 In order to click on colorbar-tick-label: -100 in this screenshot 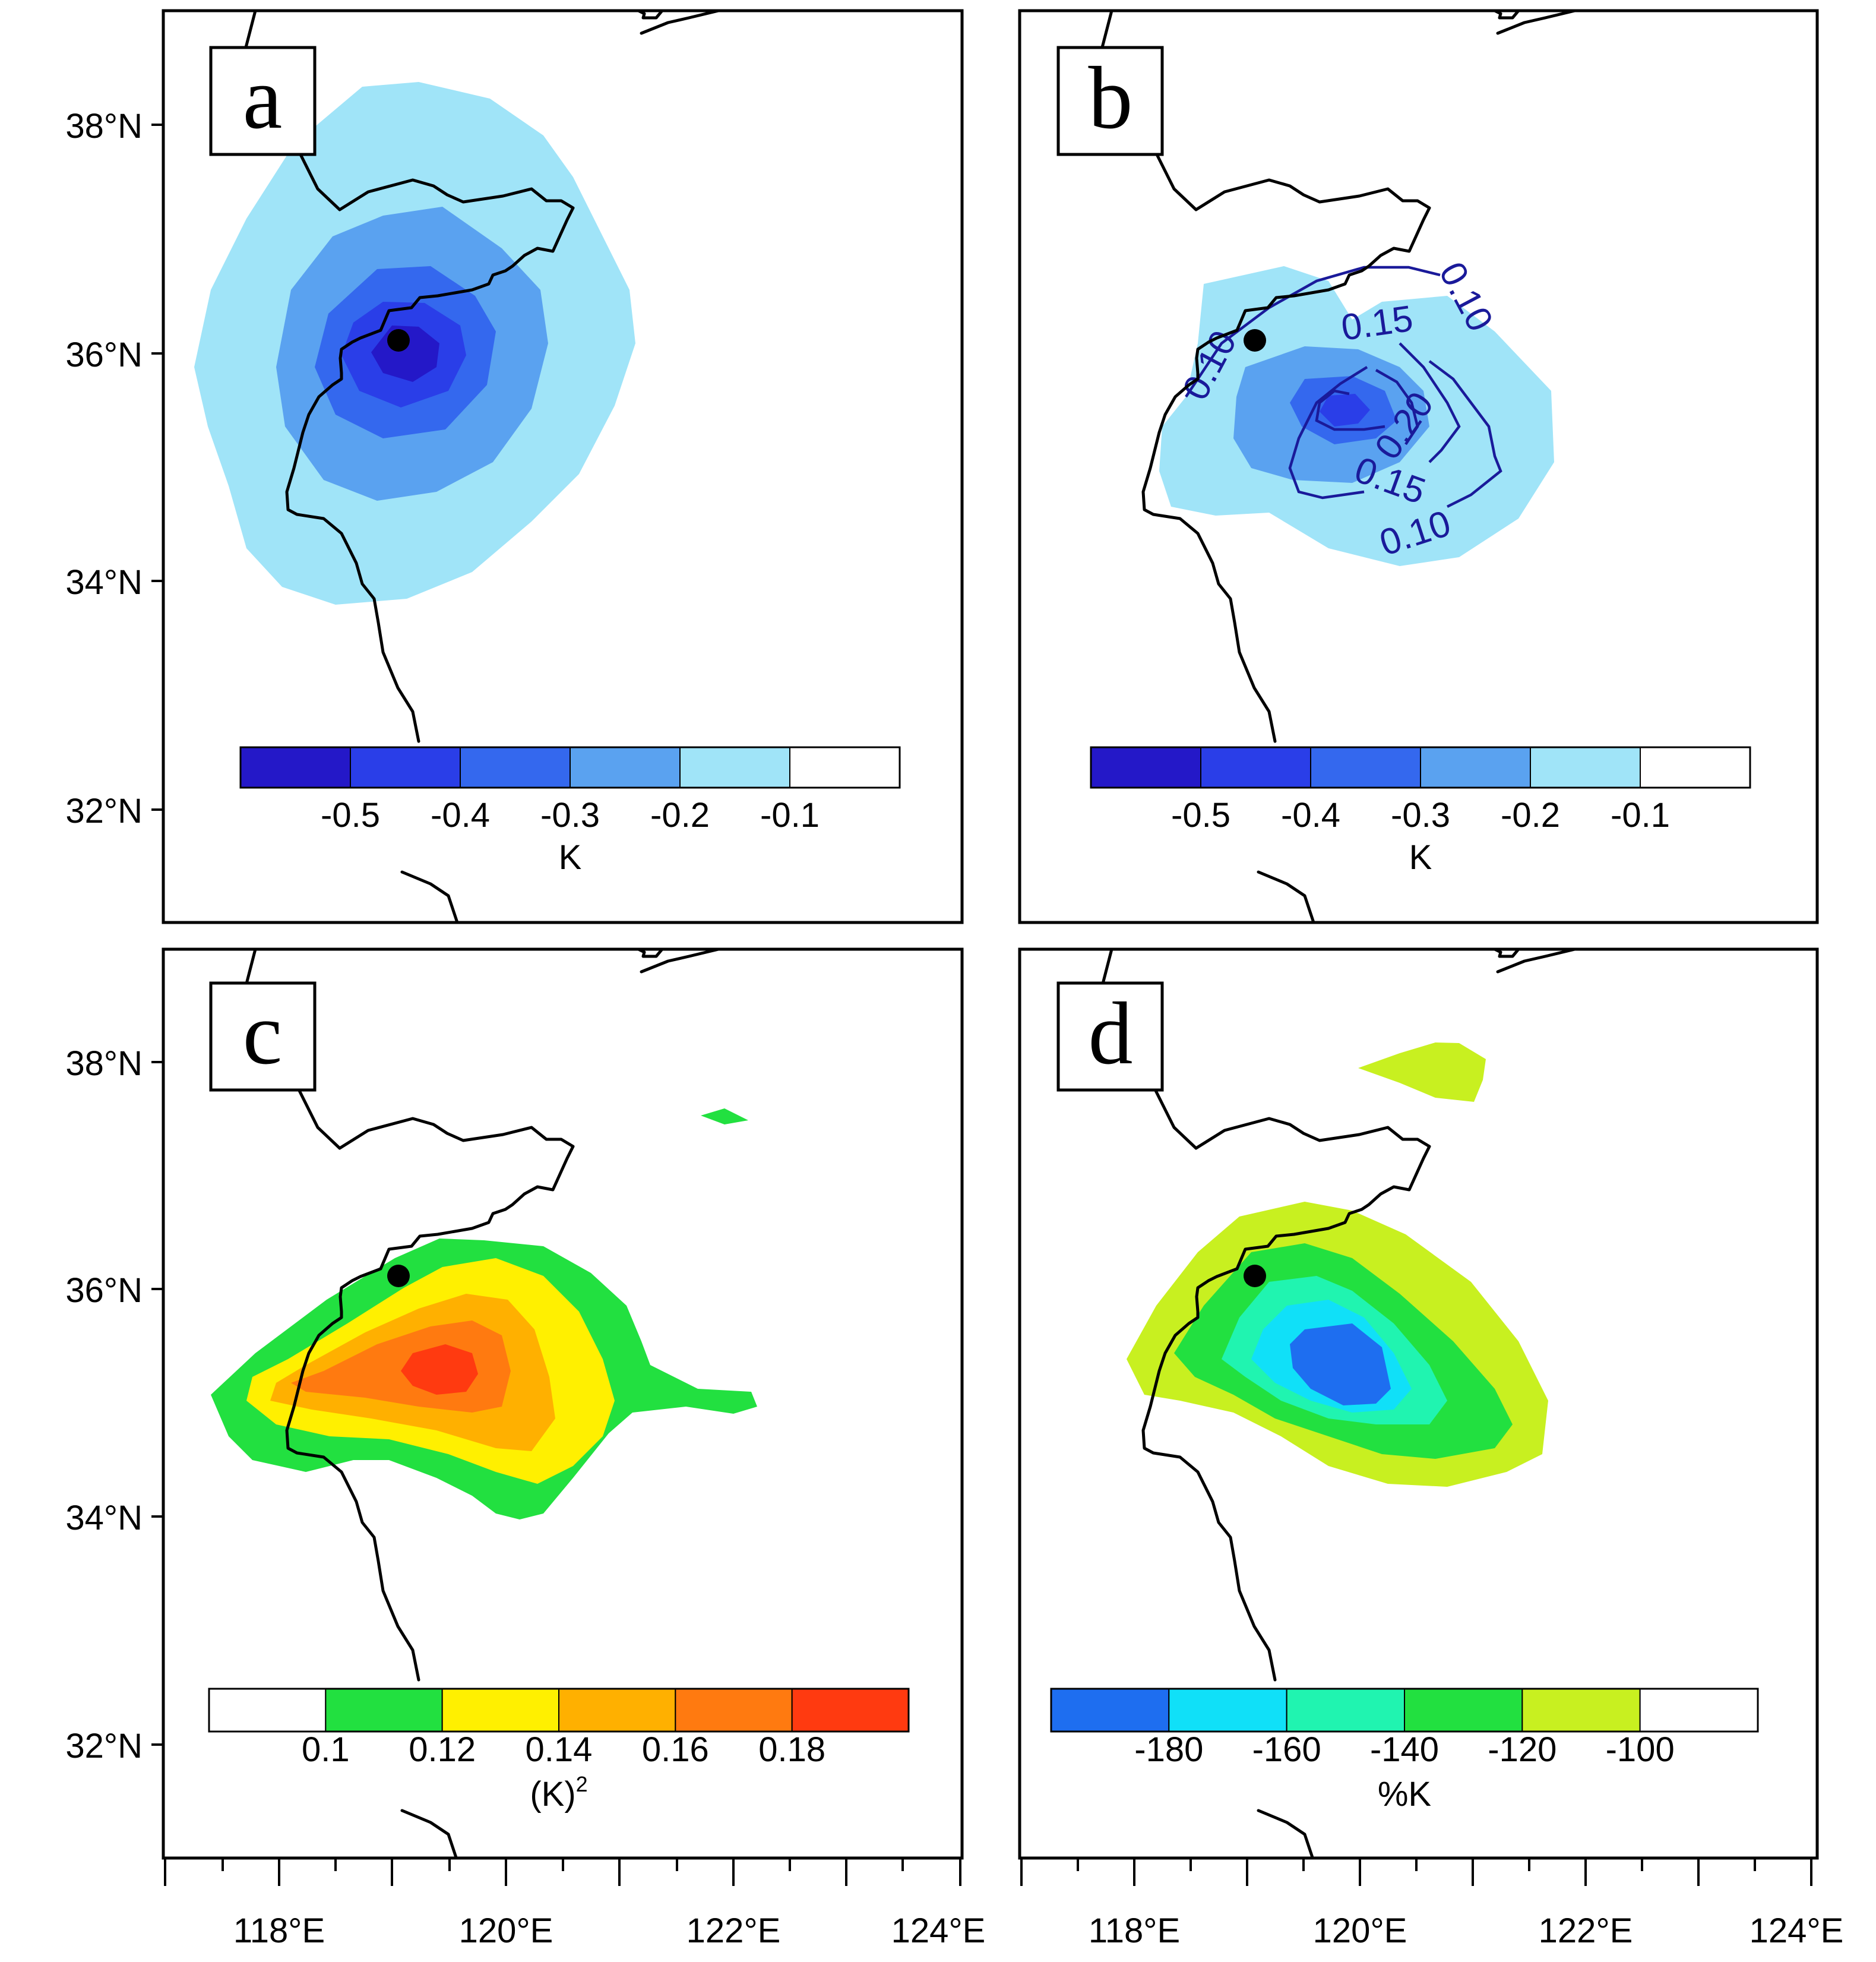, I will do `click(1640, 1749)`.